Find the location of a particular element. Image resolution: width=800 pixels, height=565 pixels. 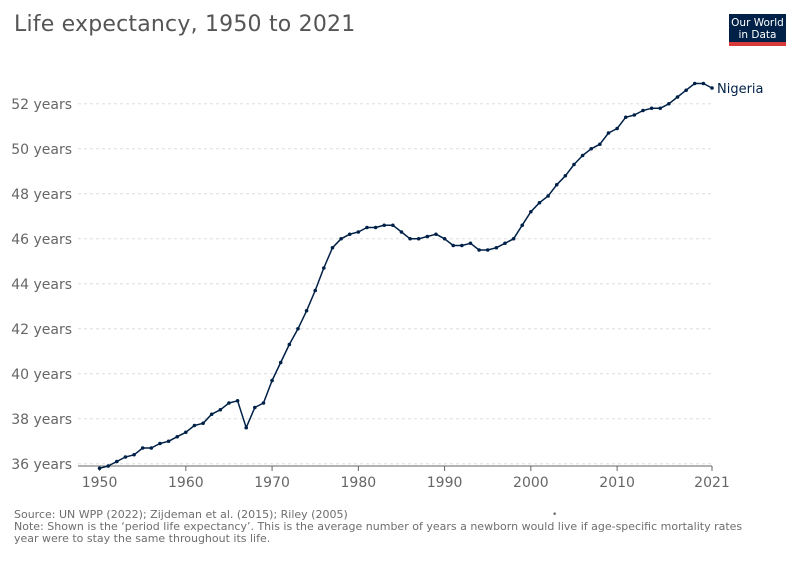

y-tick-label: 44 years is located at coordinates (41, 285).